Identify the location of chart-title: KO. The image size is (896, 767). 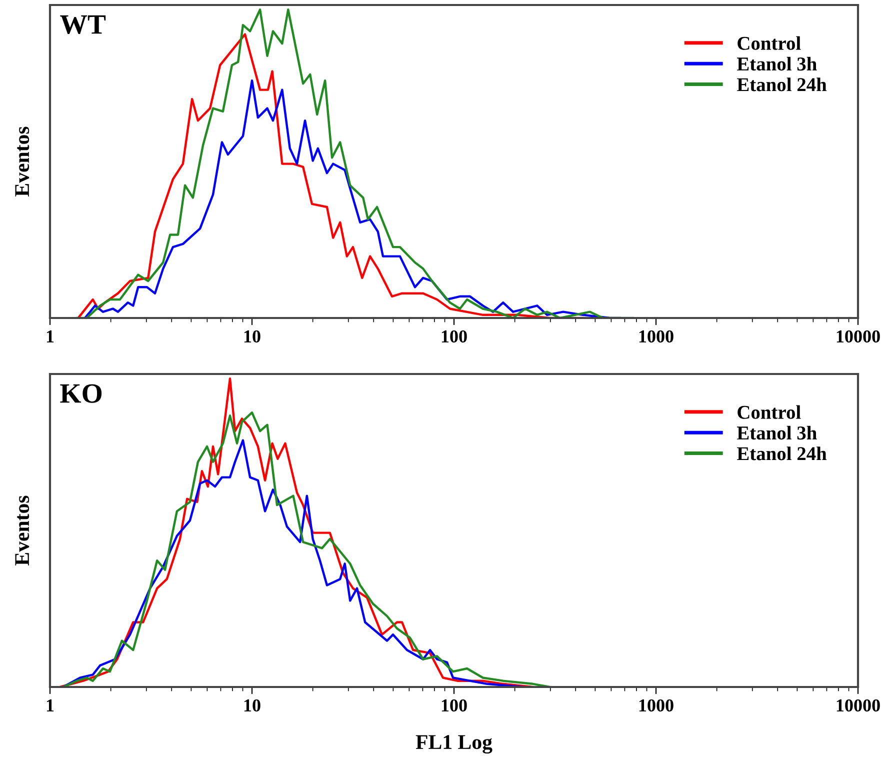
(81, 393).